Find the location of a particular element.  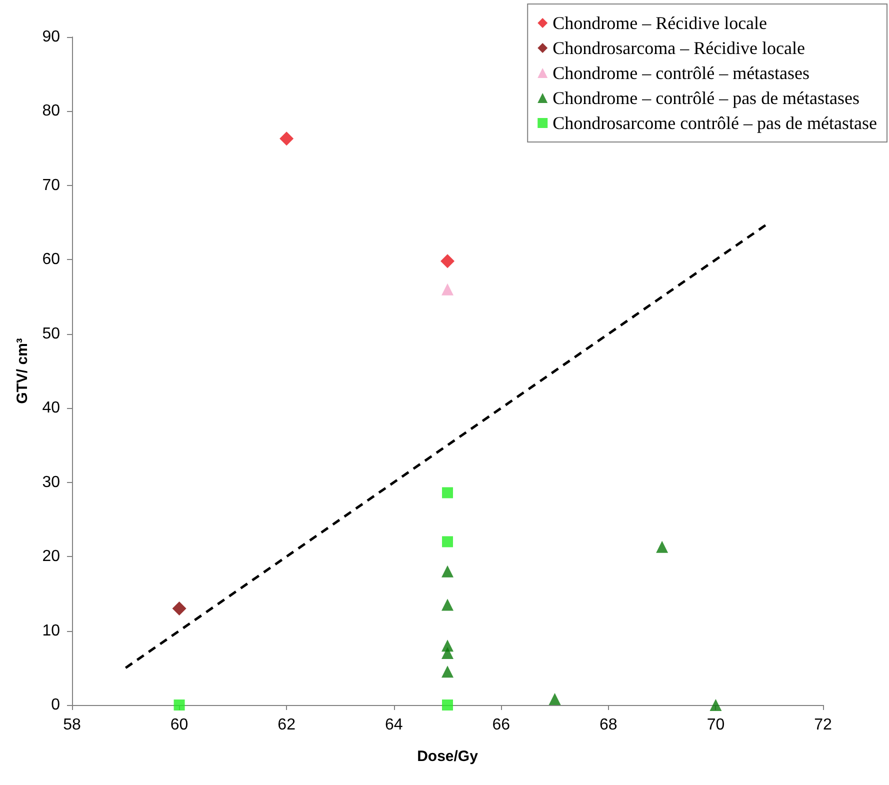

y-tick-label: 60 is located at coordinates (51, 259).